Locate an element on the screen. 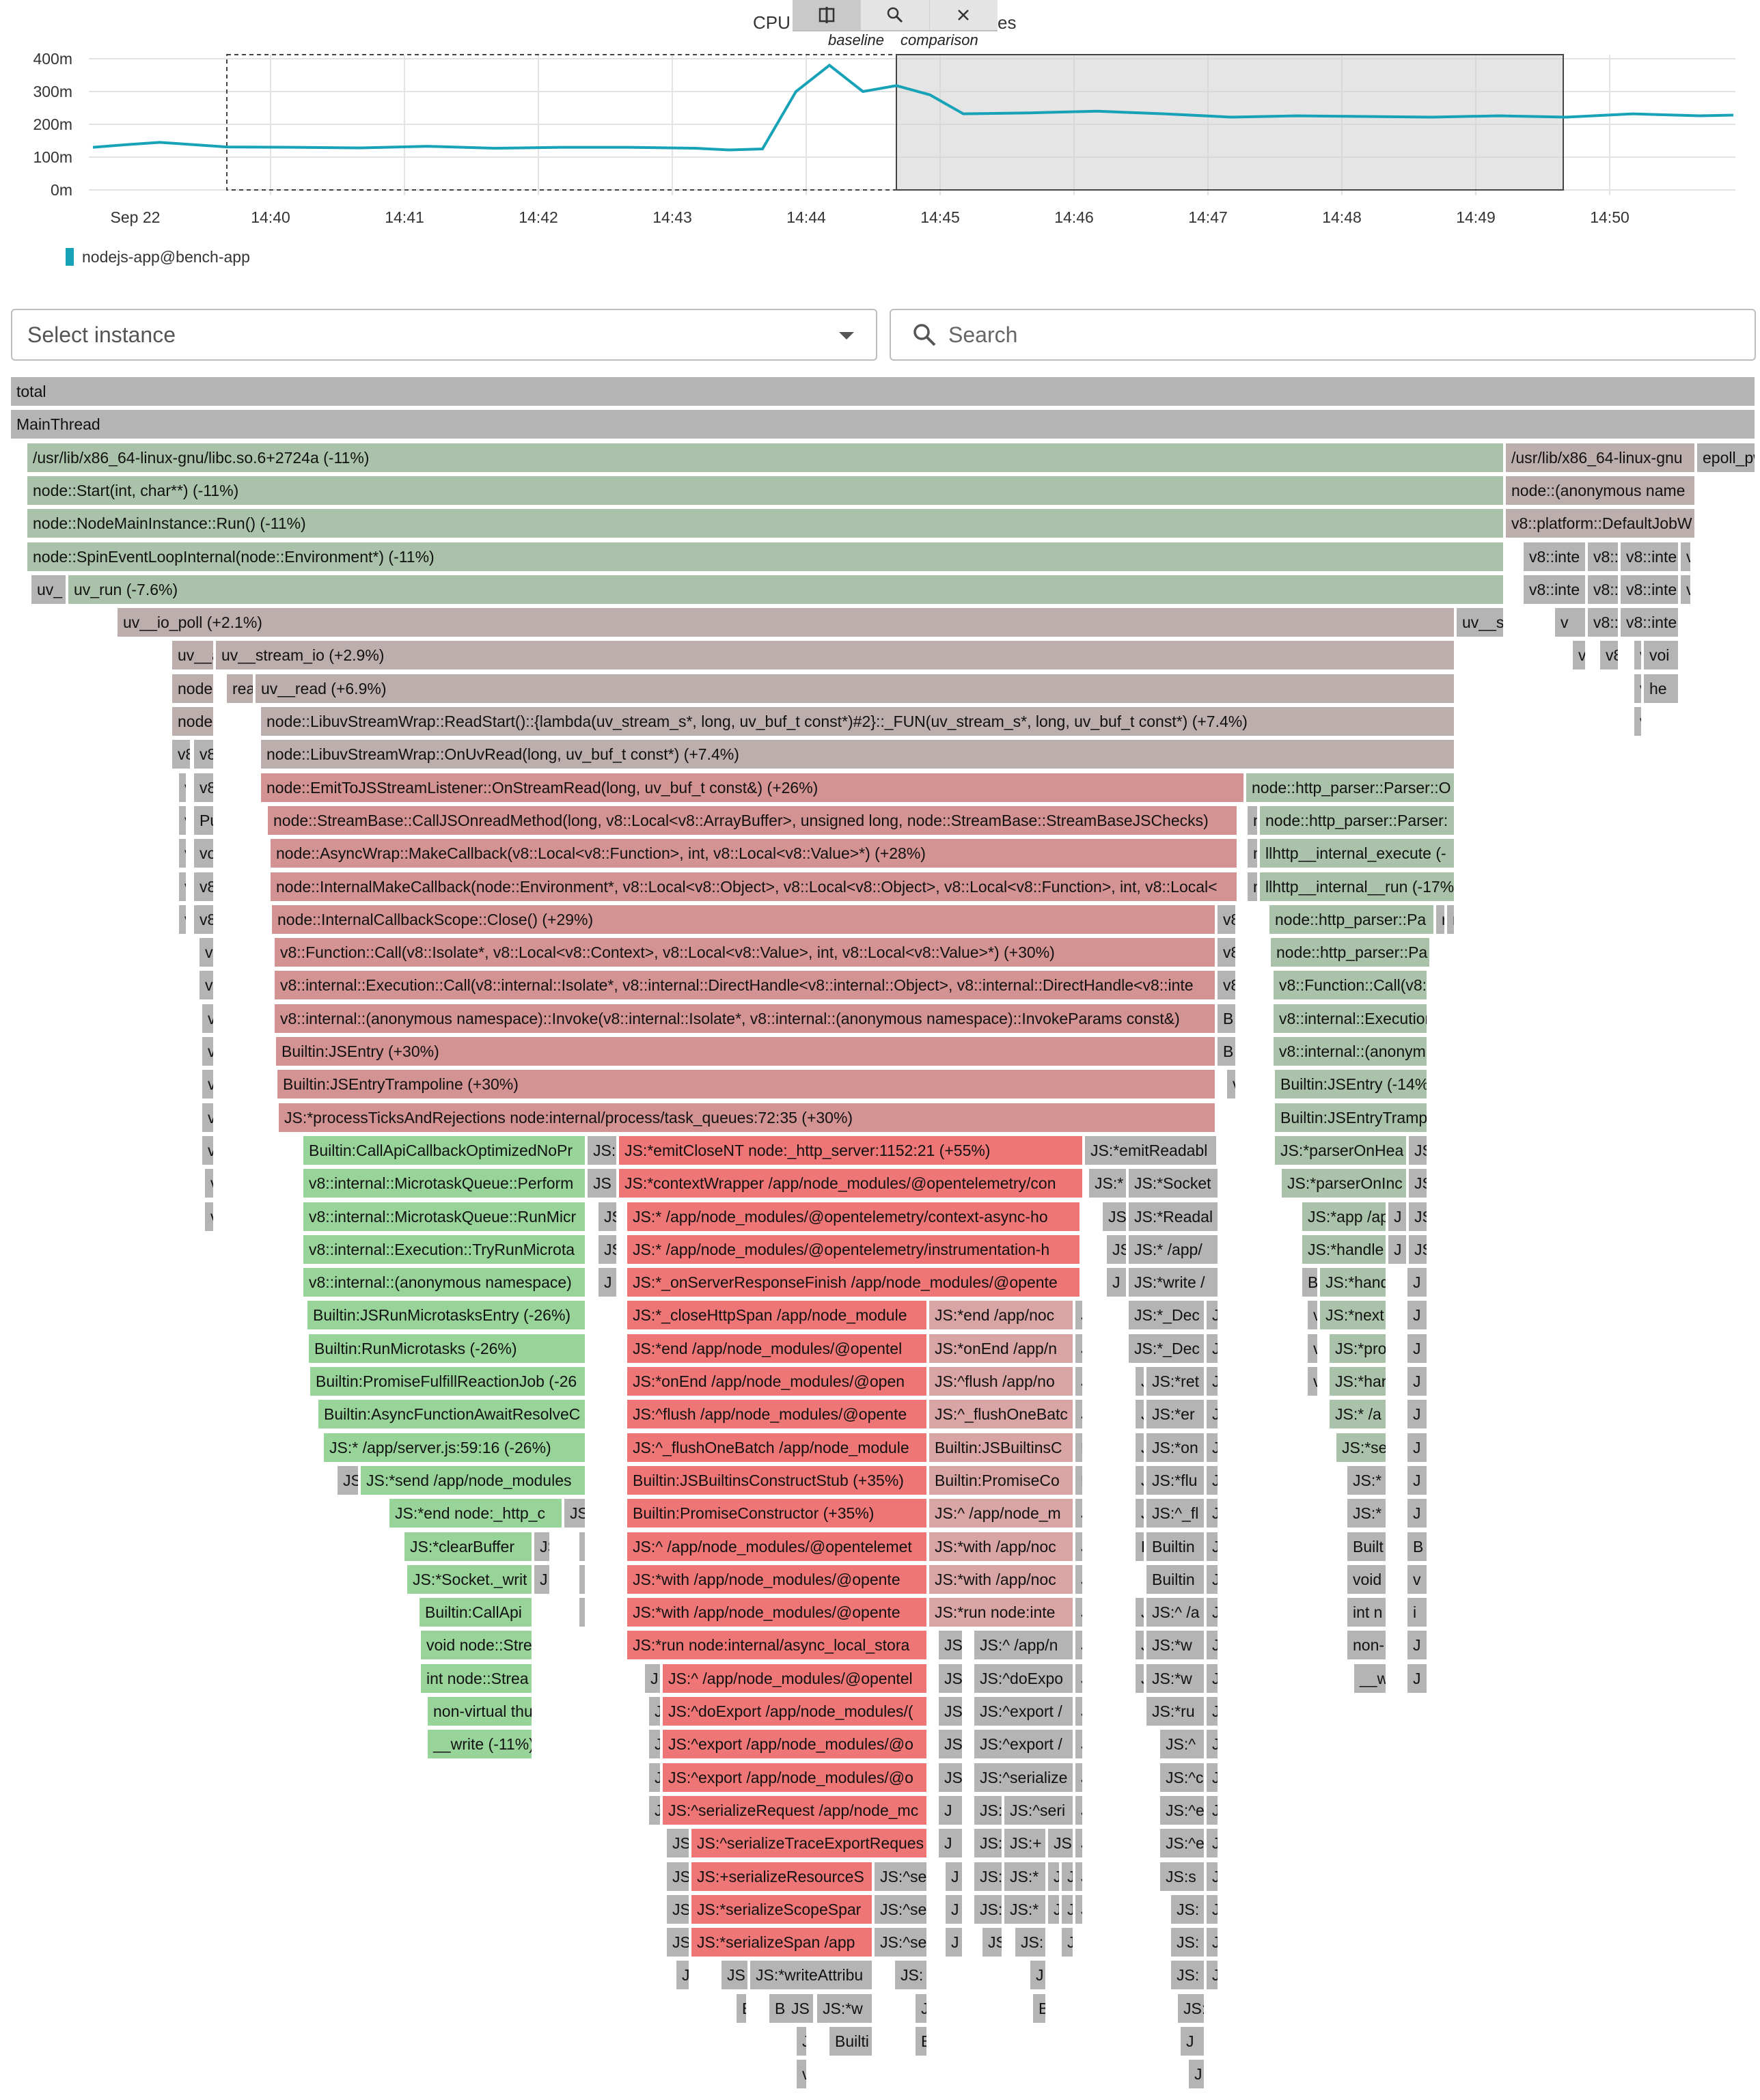  flame-frame: JS:+serializeResourceS is located at coordinates (782, 1877).